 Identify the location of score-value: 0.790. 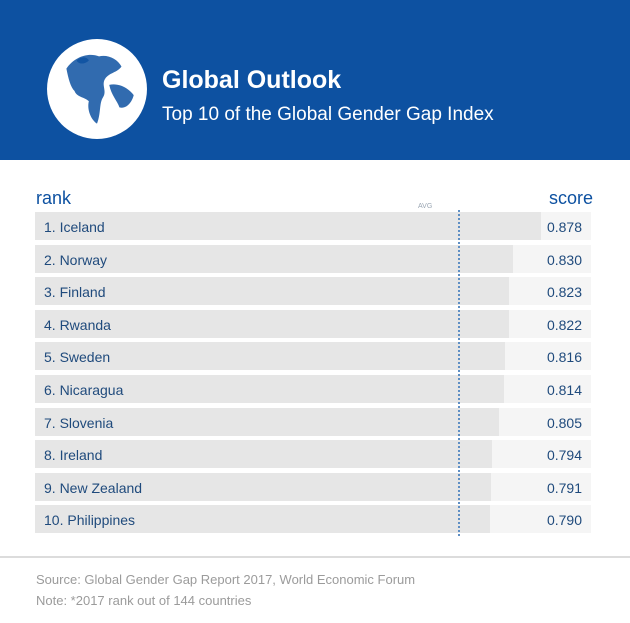
(564, 520).